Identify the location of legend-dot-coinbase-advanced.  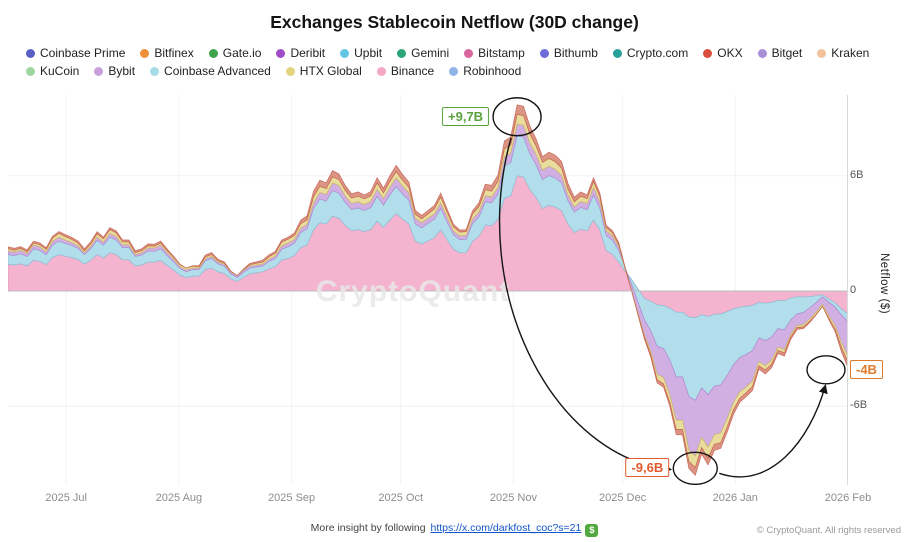
(155, 71).